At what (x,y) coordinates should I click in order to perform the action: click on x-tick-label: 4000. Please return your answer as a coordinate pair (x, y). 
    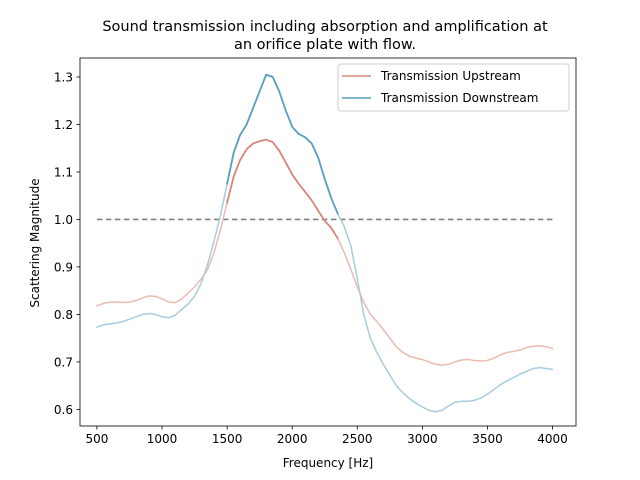
    Looking at the image, I should click on (552, 439).